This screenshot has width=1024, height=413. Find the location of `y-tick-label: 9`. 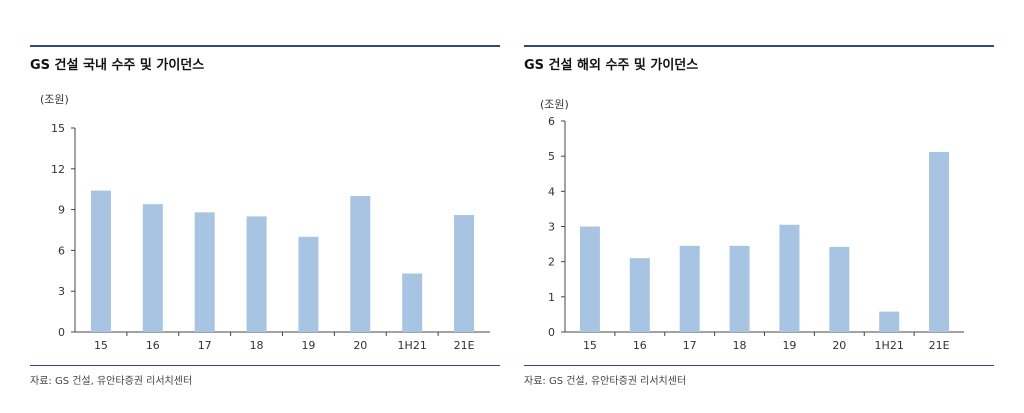

y-tick-label: 9 is located at coordinates (61, 210).